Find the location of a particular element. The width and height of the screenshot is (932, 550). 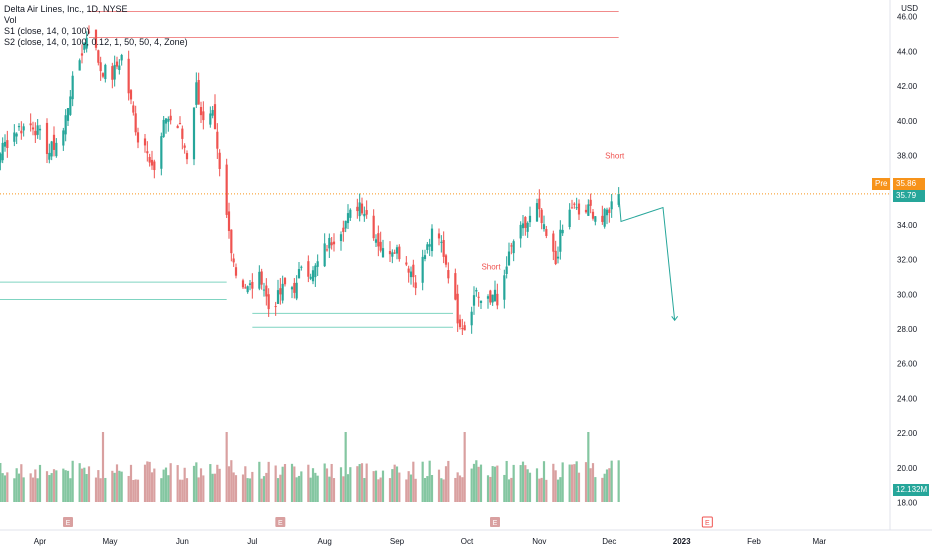

earnings-marker-icon is located at coordinates (280, 522).